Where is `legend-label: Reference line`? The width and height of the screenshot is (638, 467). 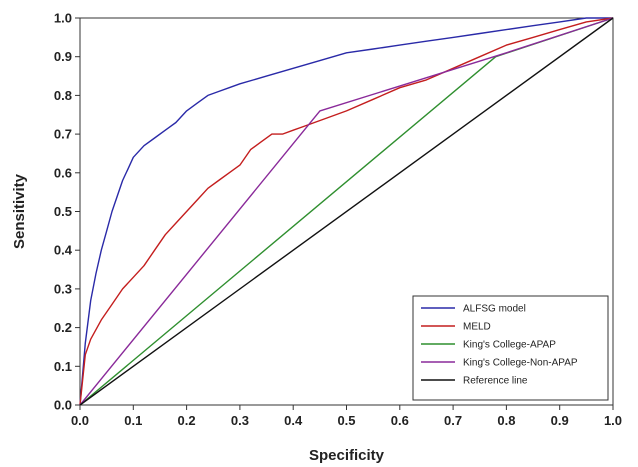
legend-label: Reference line is located at coordinates (495, 381).